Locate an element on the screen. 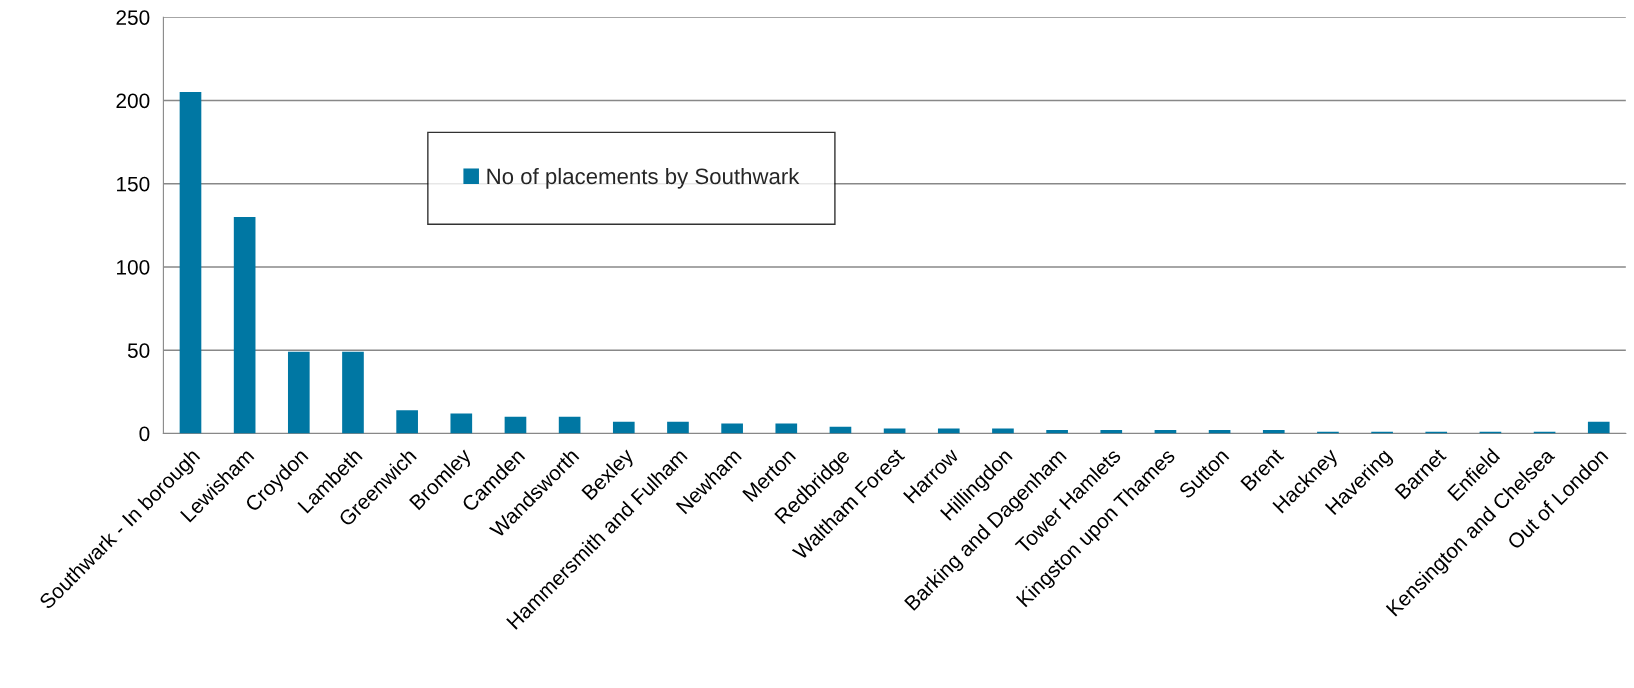 The width and height of the screenshot is (1634, 688). y-tick-label: 50 is located at coordinates (138, 350).